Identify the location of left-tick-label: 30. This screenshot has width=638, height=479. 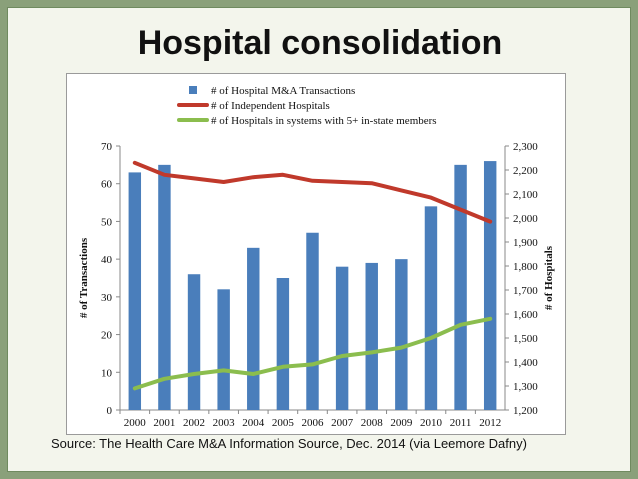
(107, 298).